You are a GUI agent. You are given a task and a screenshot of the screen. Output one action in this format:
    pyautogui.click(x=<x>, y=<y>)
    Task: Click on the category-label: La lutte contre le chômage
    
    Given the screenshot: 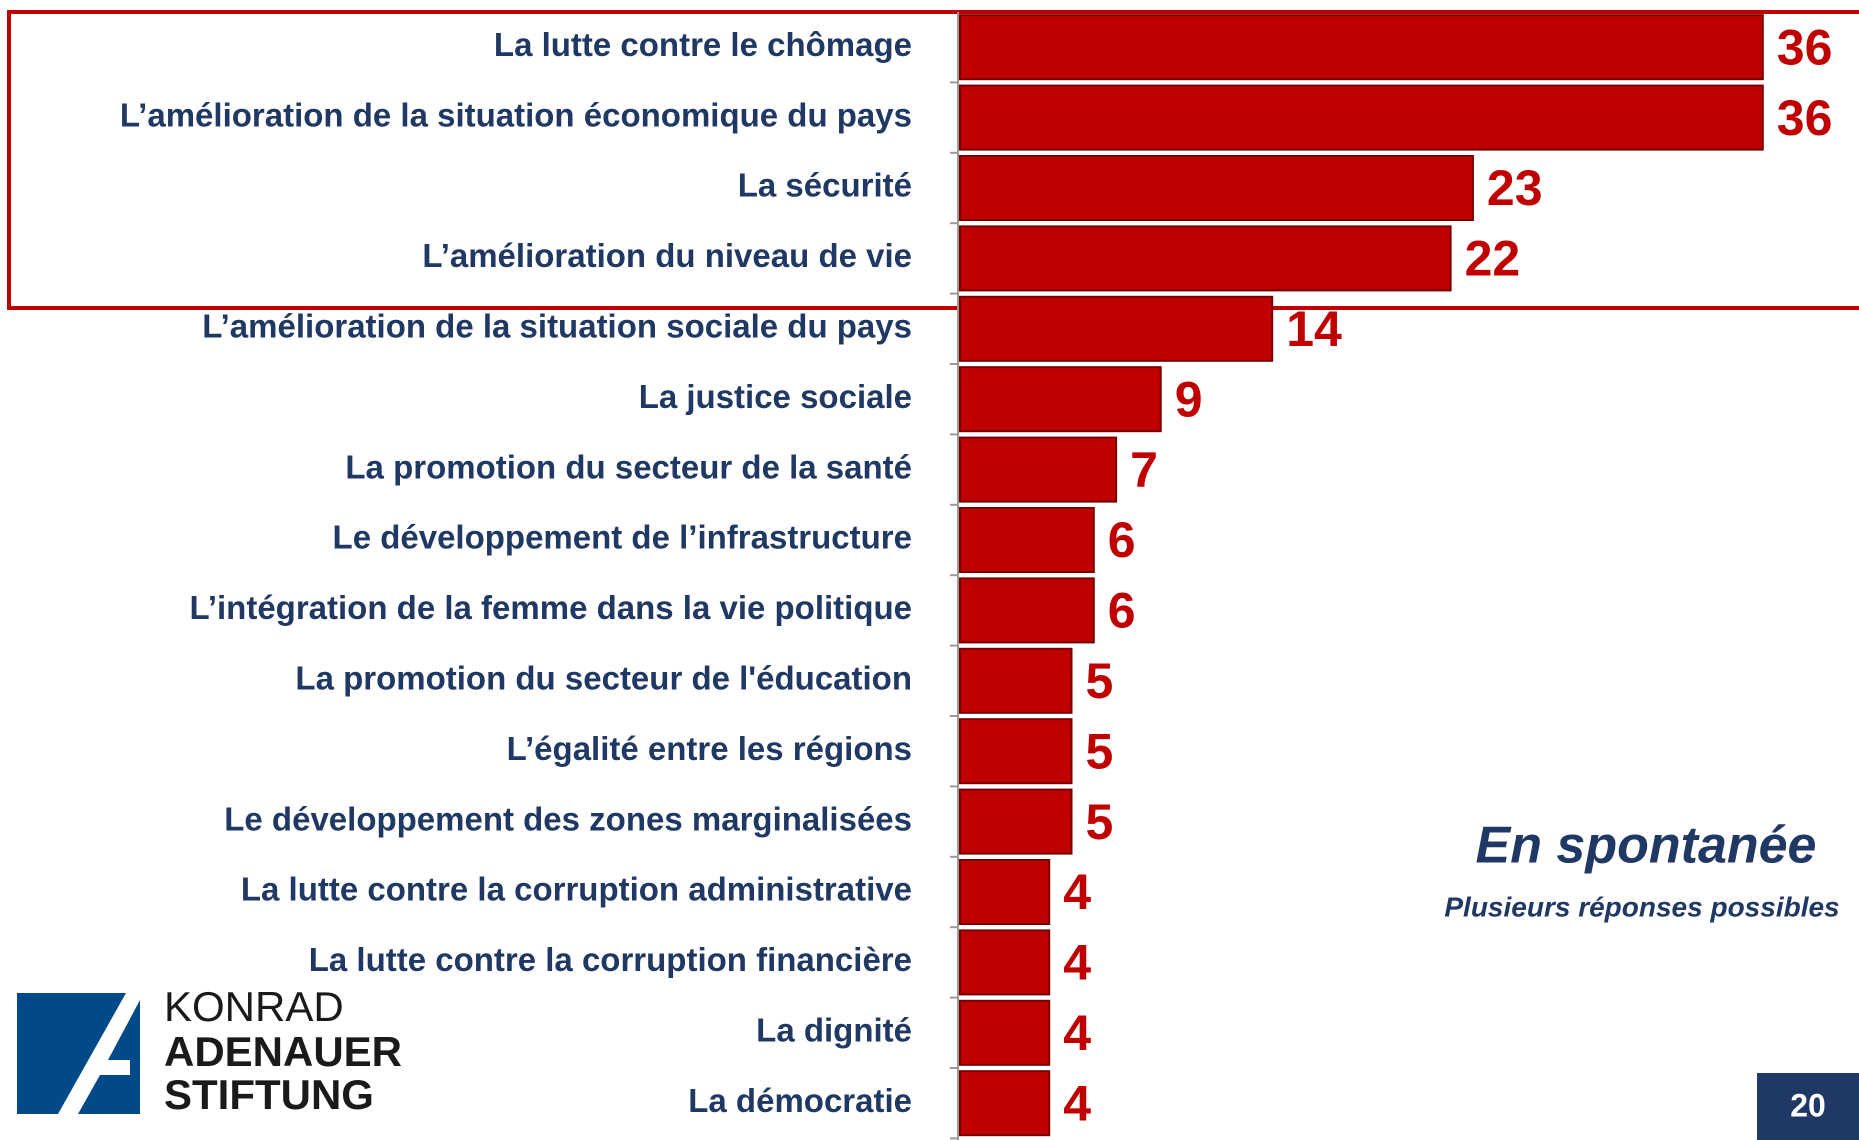 What is the action you would take?
    pyautogui.click(x=703, y=44)
    